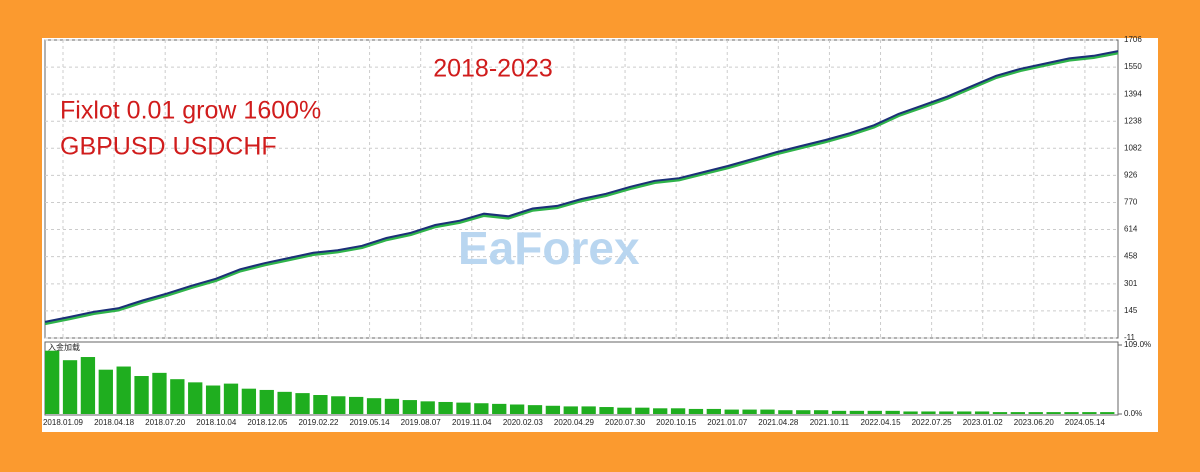  What do you see at coordinates (574, 422) in the screenshot?
I see `x-tick-label: 2020.04.29` at bounding box center [574, 422].